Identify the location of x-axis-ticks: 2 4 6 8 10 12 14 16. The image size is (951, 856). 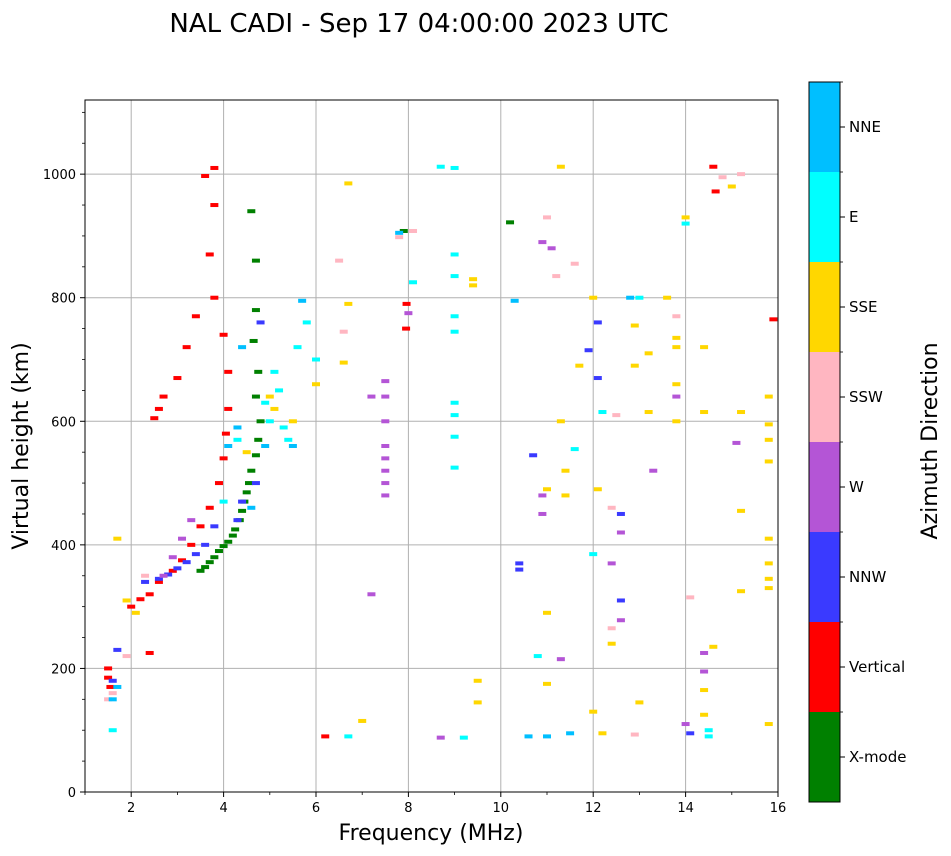
(435, 804).